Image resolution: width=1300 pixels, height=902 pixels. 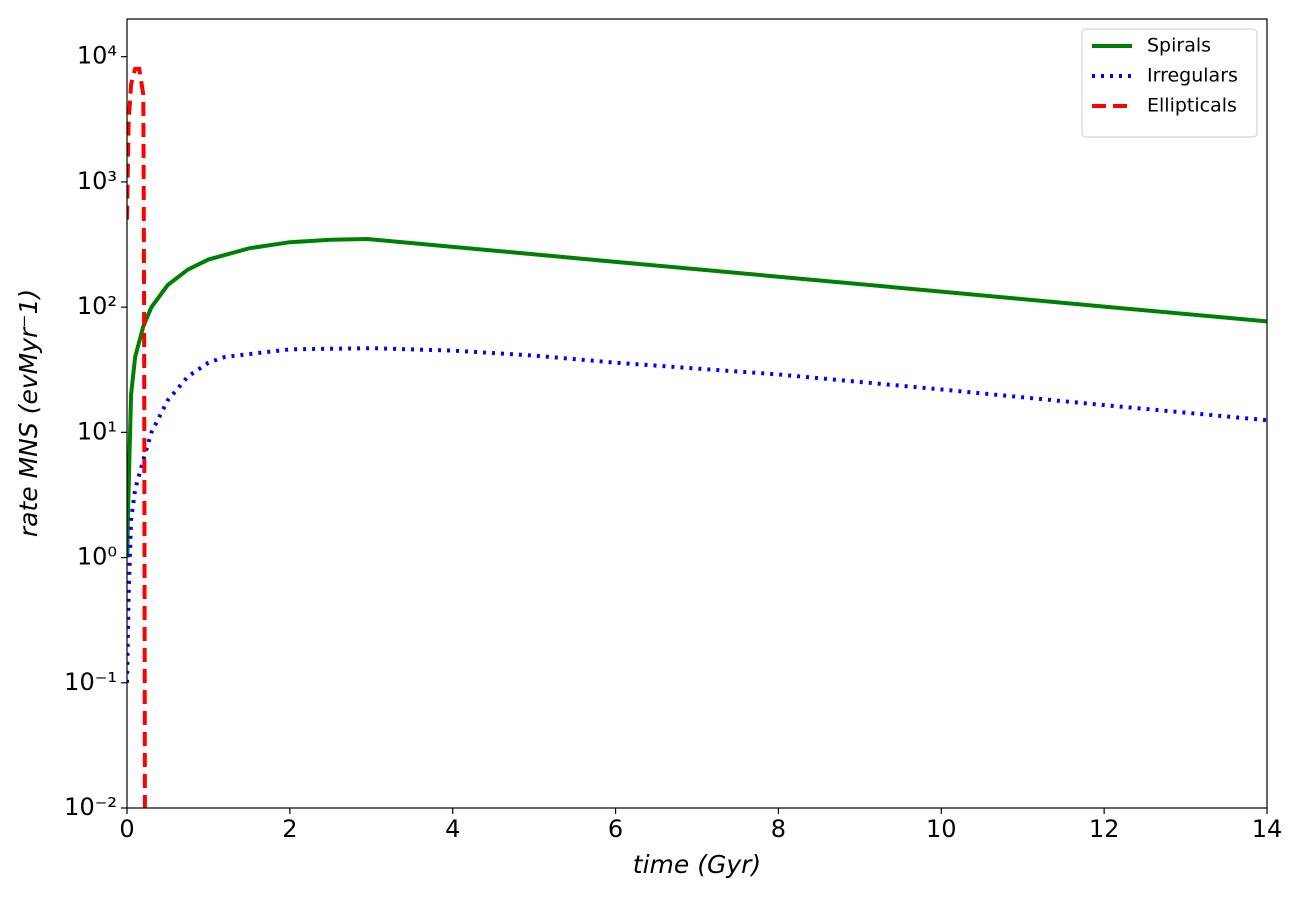 I want to click on x-tick-label: 12, so click(x=1104, y=829).